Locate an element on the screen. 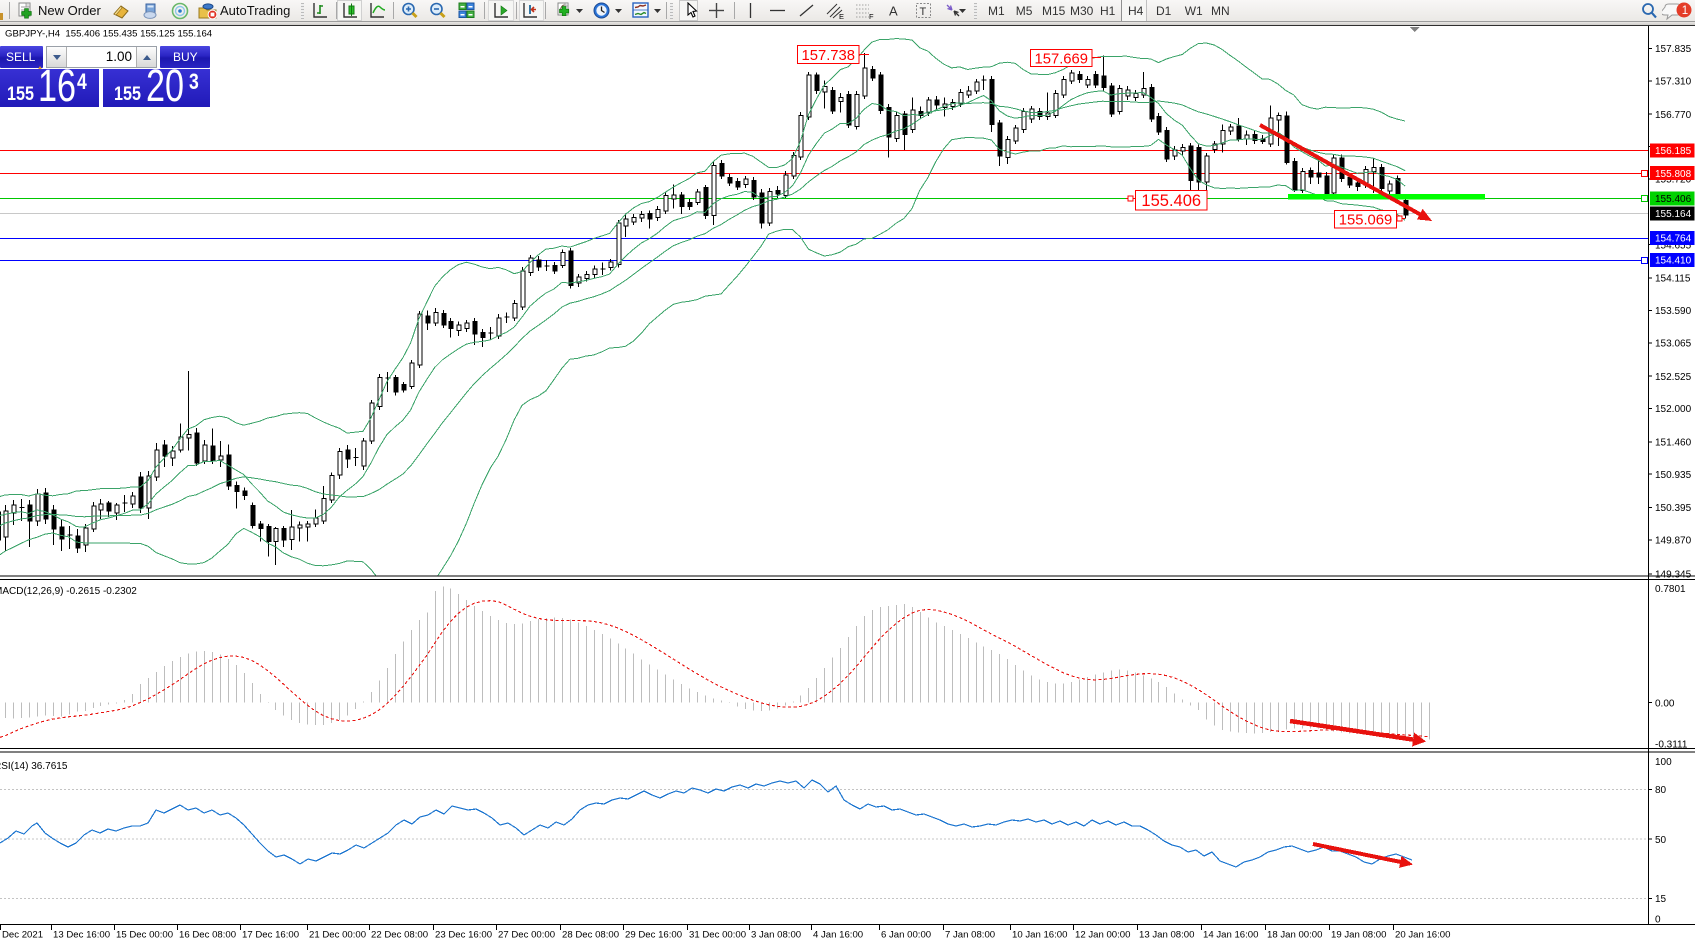 The width and height of the screenshot is (1695, 940). svg-text: 6 Jan 00:00 is located at coordinates (906, 934).